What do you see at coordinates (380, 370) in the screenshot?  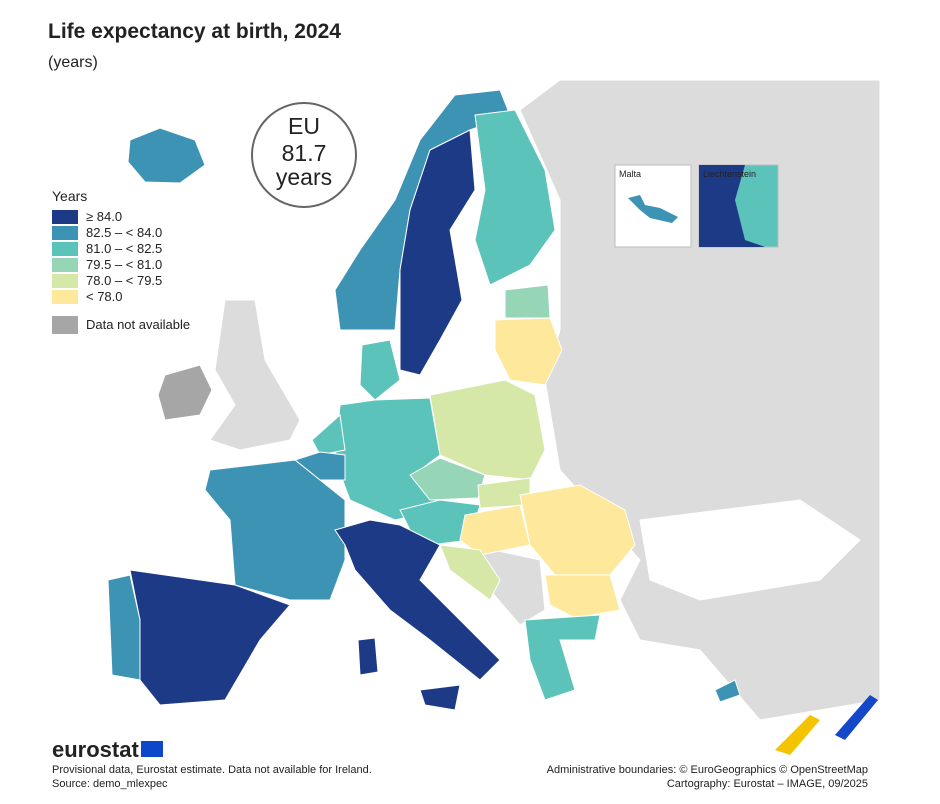 I see `denmark` at bounding box center [380, 370].